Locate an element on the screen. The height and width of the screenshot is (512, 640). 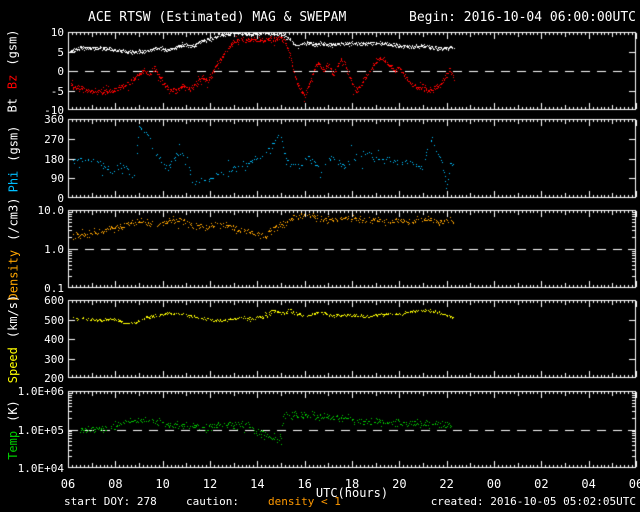
y-tick-label: 1.0 is located at coordinates (54, 249).